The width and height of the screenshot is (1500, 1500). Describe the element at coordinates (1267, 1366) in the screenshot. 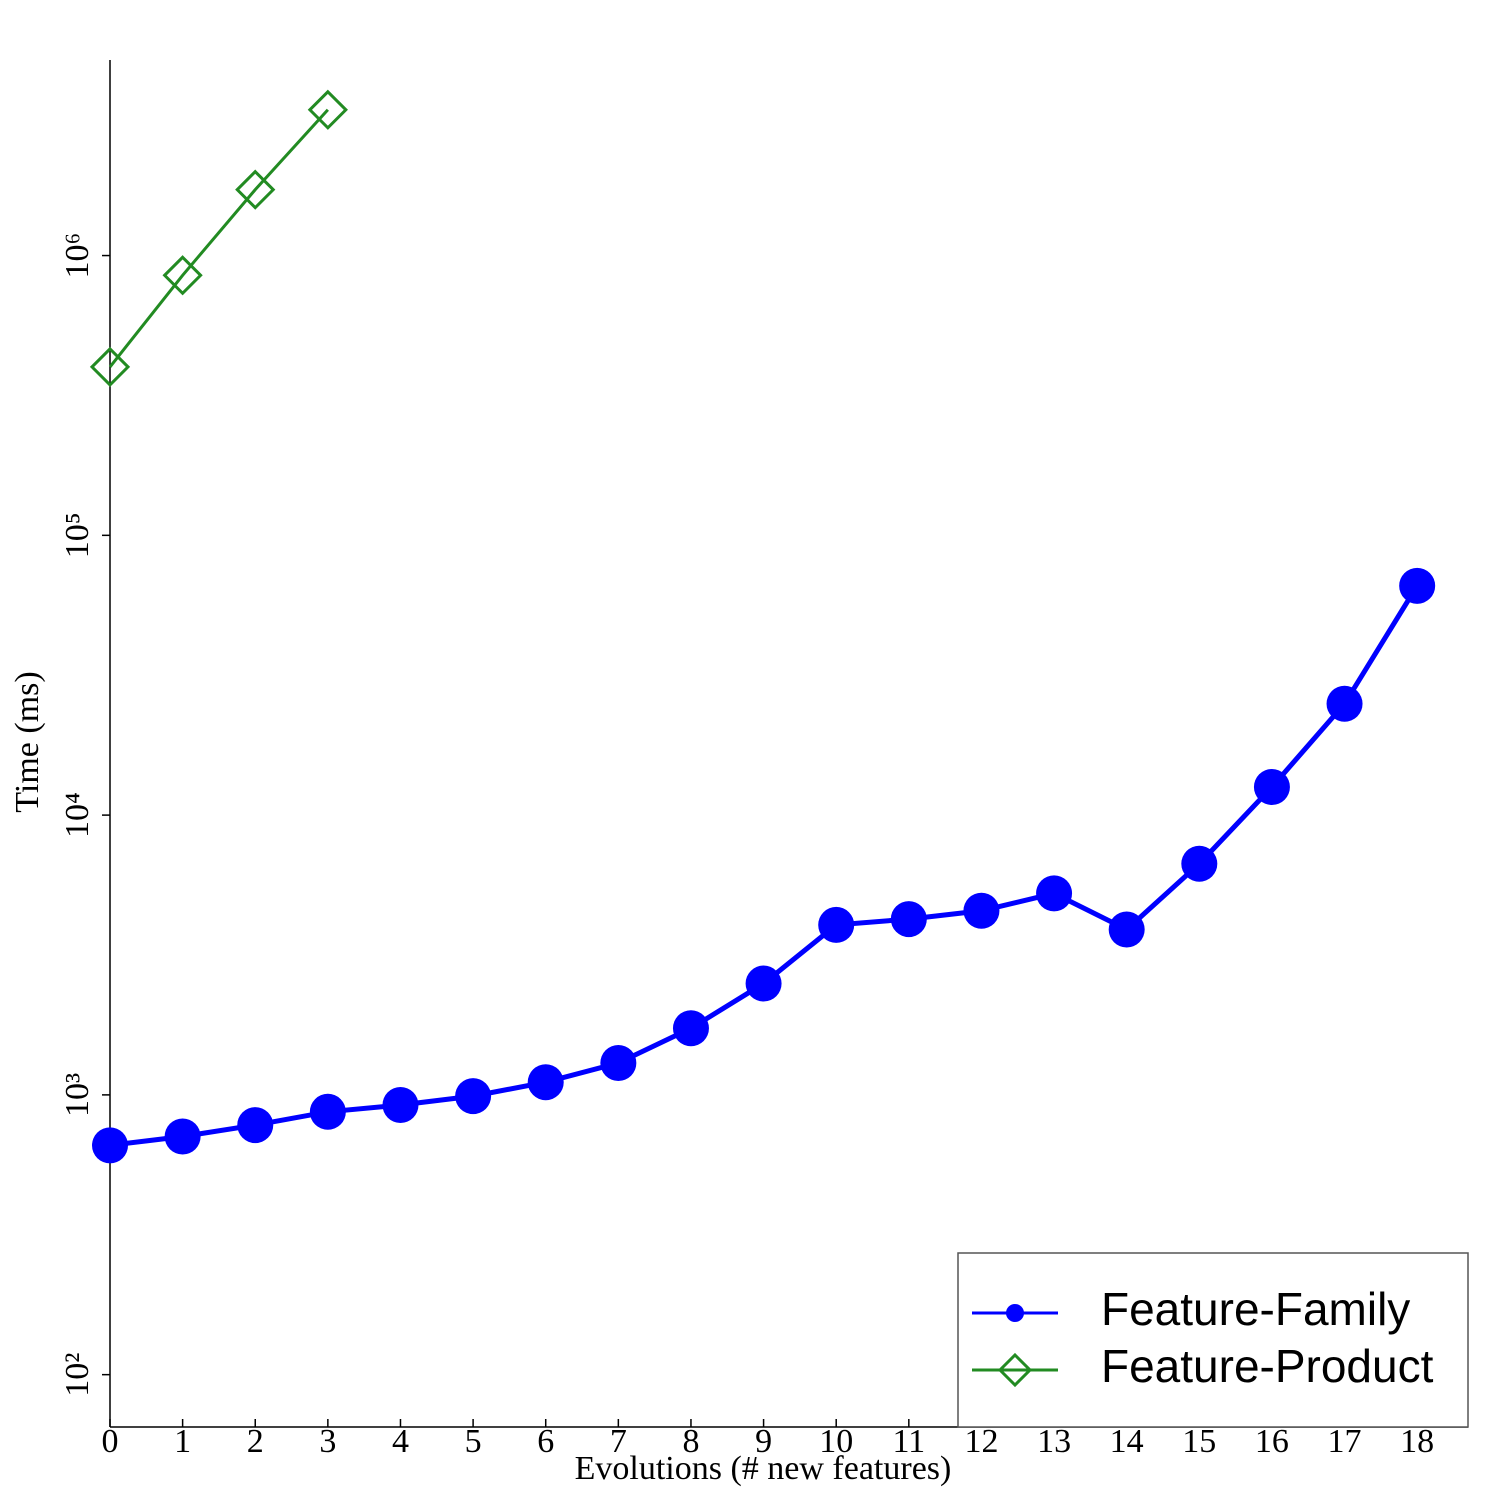

I see `legend-label: Feature-Product` at that location.